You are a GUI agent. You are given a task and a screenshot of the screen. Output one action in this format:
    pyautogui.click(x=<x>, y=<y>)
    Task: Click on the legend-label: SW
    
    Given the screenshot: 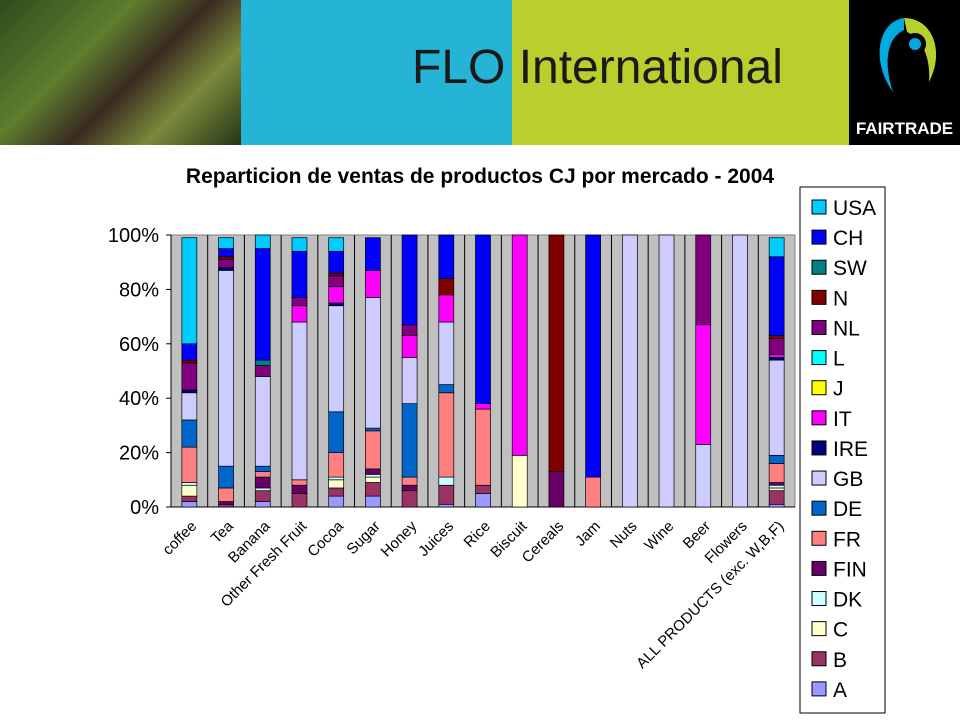 What is the action you would take?
    pyautogui.click(x=850, y=268)
    